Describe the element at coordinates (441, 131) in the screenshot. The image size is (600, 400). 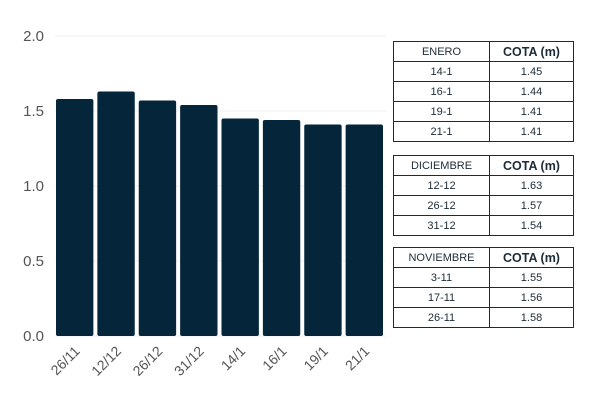
I see `date-cell: 21-1` at that location.